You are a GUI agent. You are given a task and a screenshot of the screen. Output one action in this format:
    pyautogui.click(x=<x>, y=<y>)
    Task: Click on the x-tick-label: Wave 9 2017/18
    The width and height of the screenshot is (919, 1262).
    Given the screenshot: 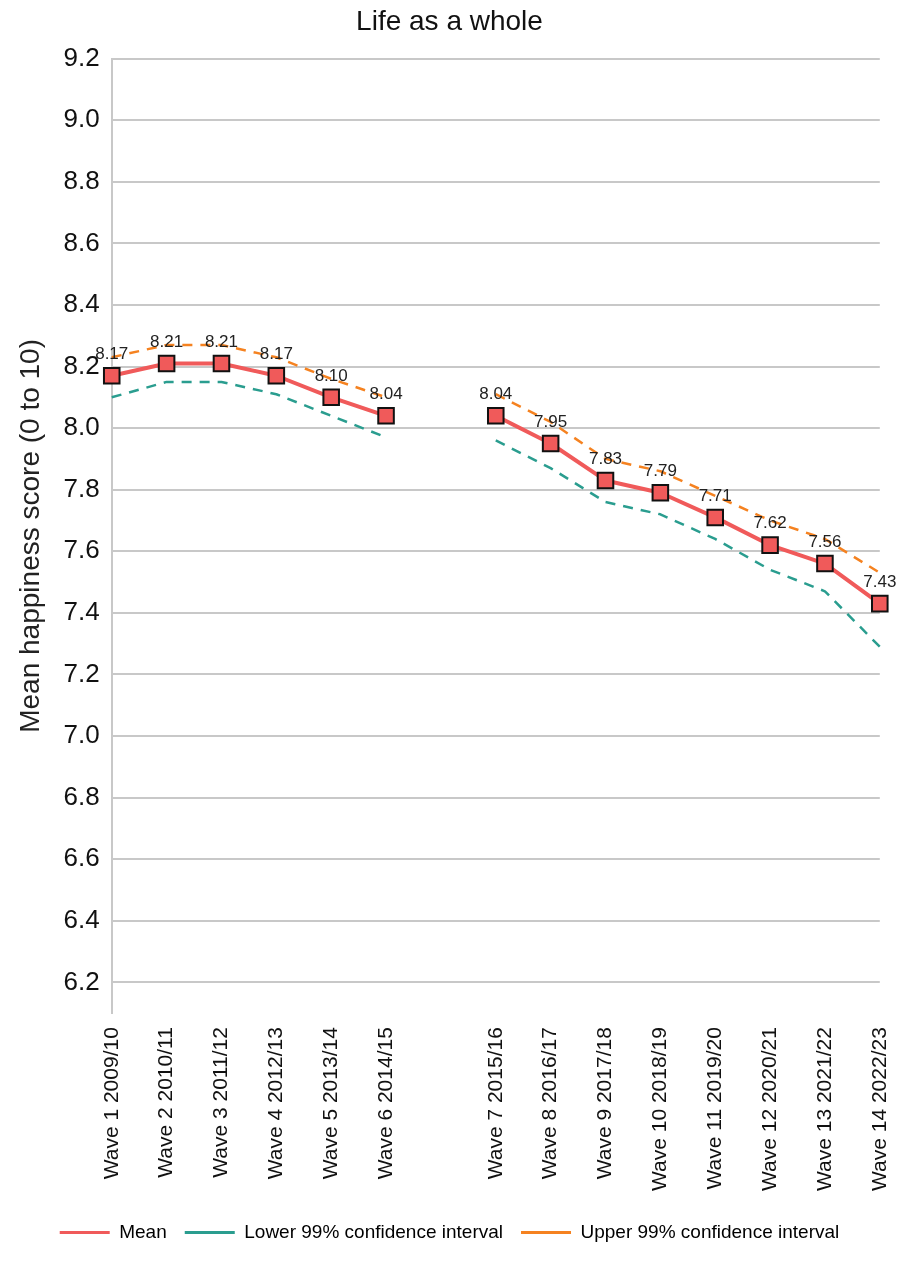 What is the action you would take?
    pyautogui.click(x=604, y=1103)
    